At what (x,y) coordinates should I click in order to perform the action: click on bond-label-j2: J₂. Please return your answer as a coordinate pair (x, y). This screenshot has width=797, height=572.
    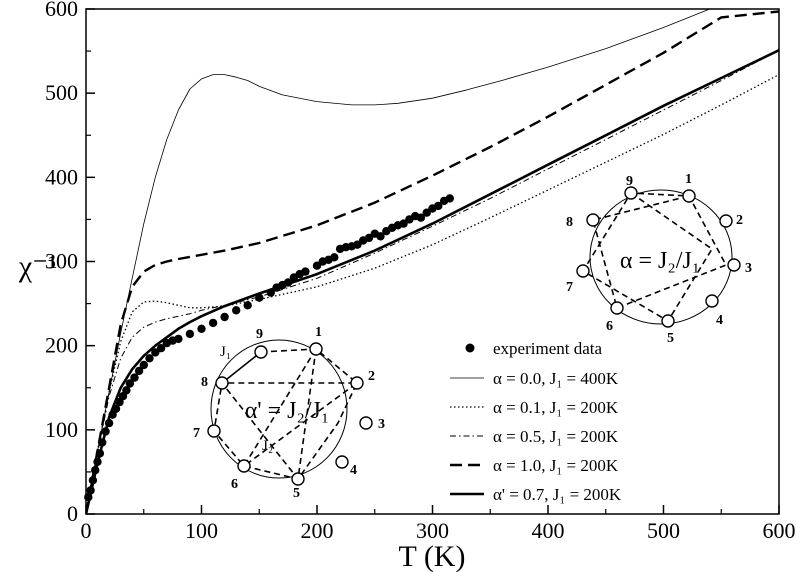
    Looking at the image, I should click on (267, 446).